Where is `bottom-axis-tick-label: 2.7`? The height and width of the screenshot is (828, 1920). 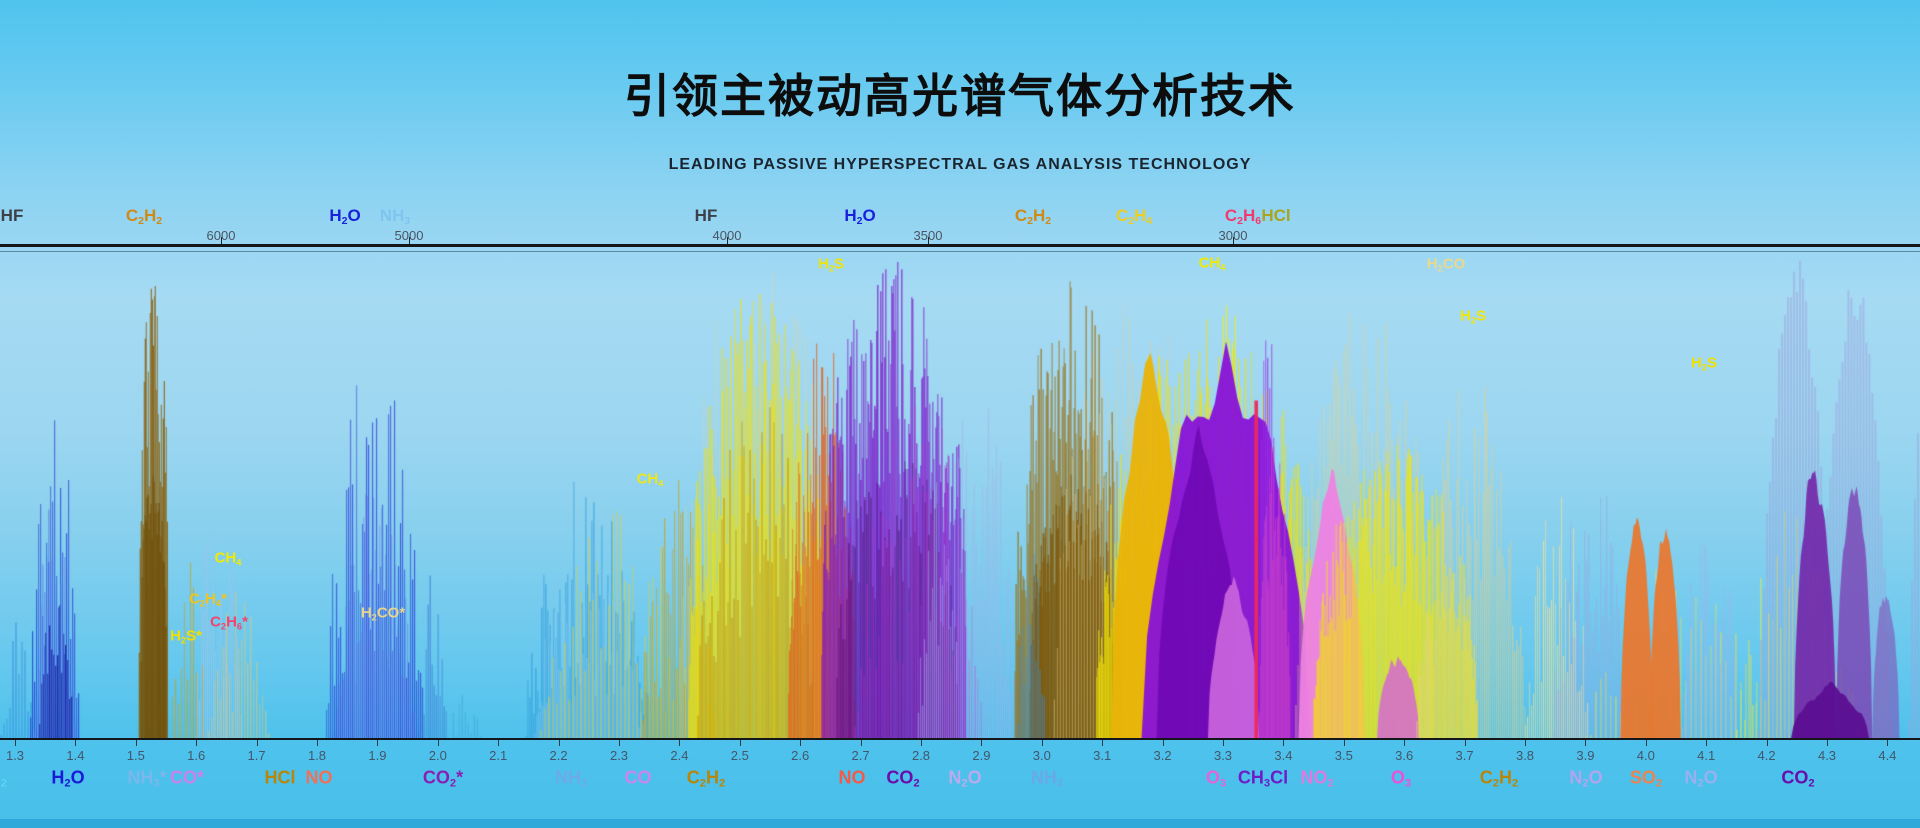
bottom-axis-tick-label: 2.7 is located at coordinates (860, 755).